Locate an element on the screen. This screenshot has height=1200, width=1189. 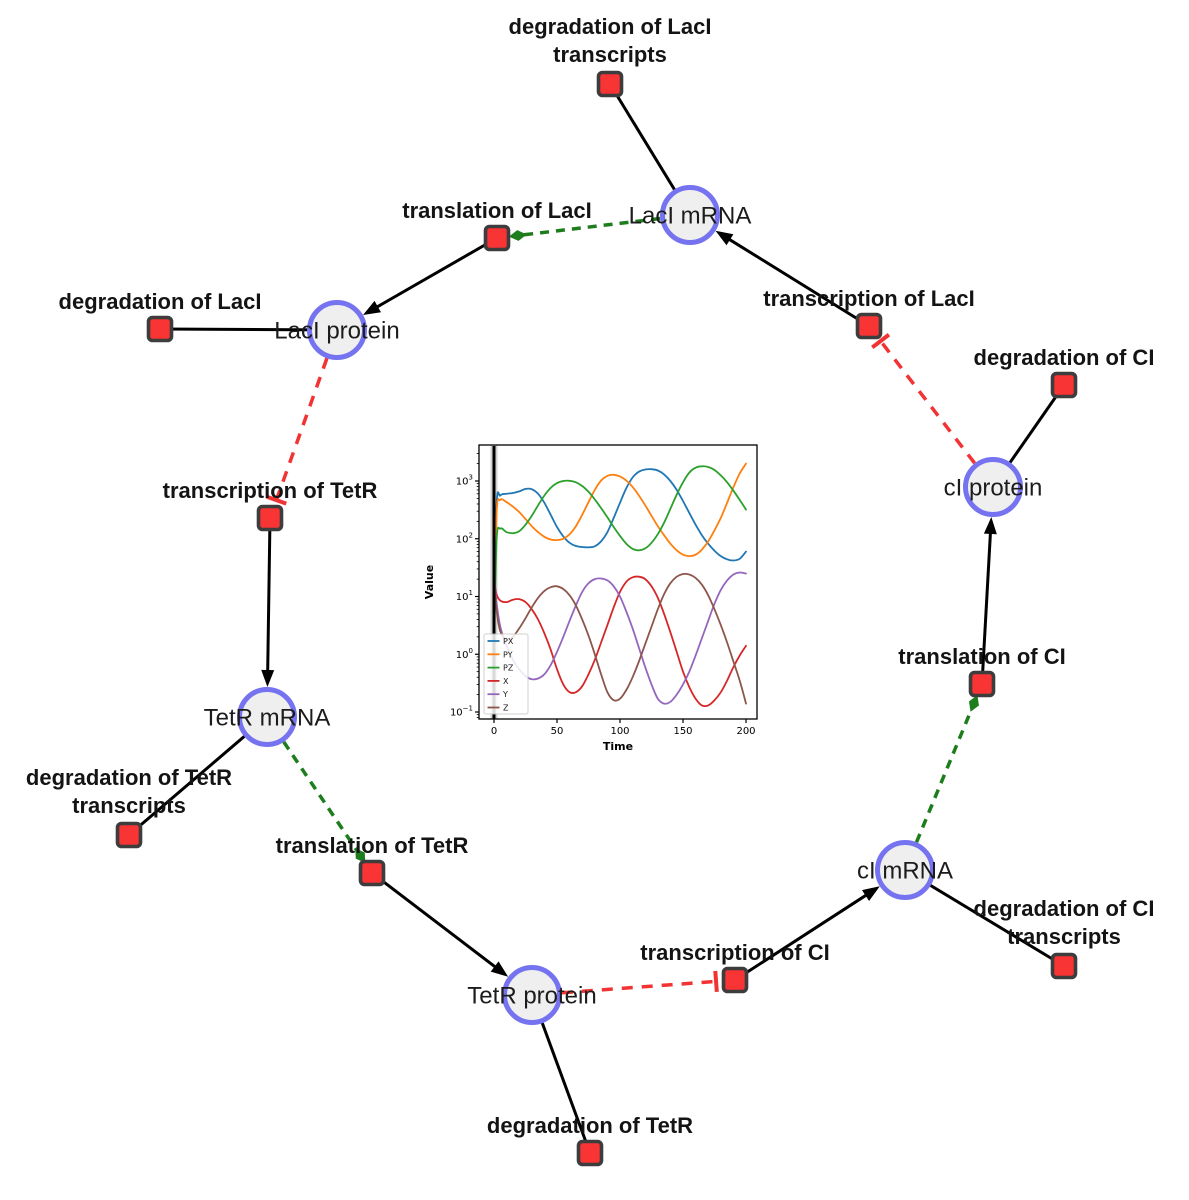
series-line-Z is located at coordinates (620, 638).